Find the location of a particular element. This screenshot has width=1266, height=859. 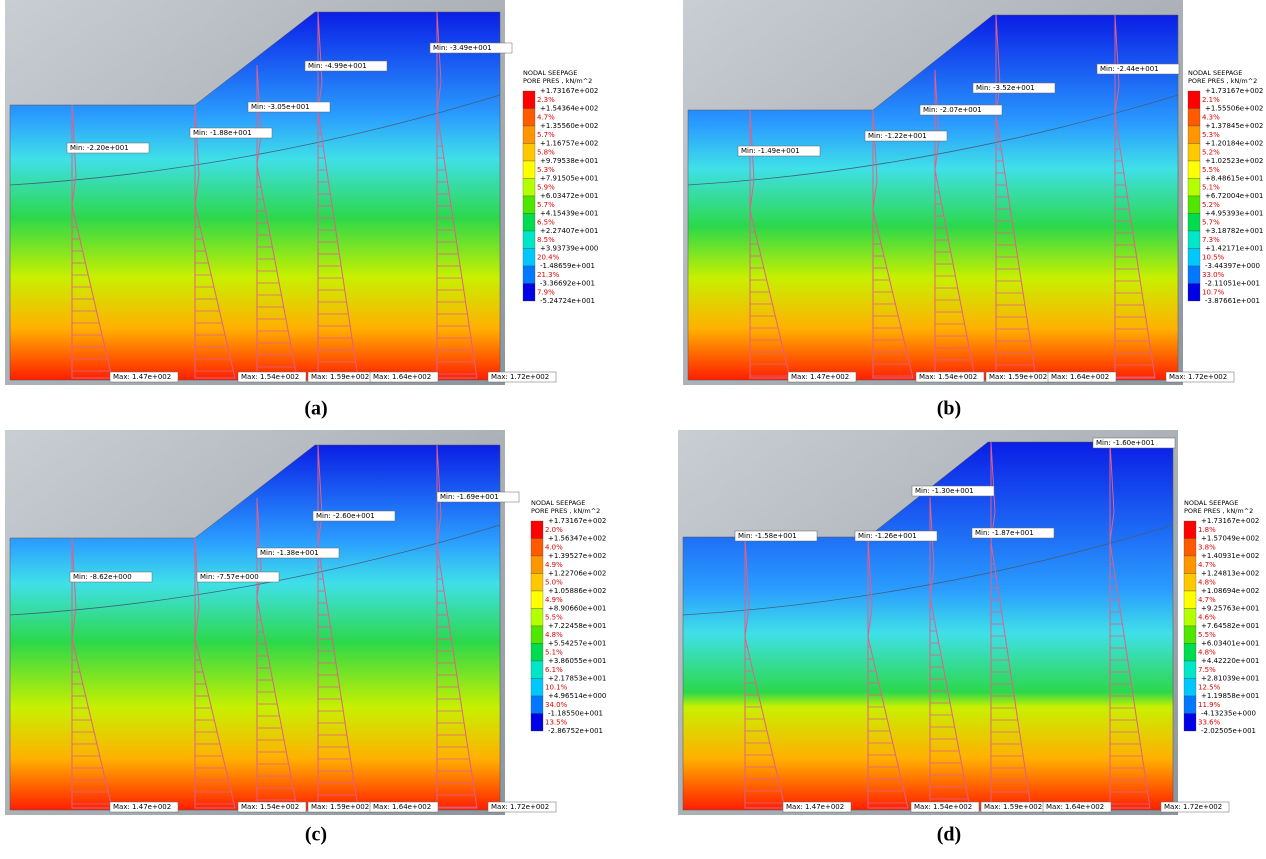

legend-percent: 7.9% is located at coordinates (546, 292).